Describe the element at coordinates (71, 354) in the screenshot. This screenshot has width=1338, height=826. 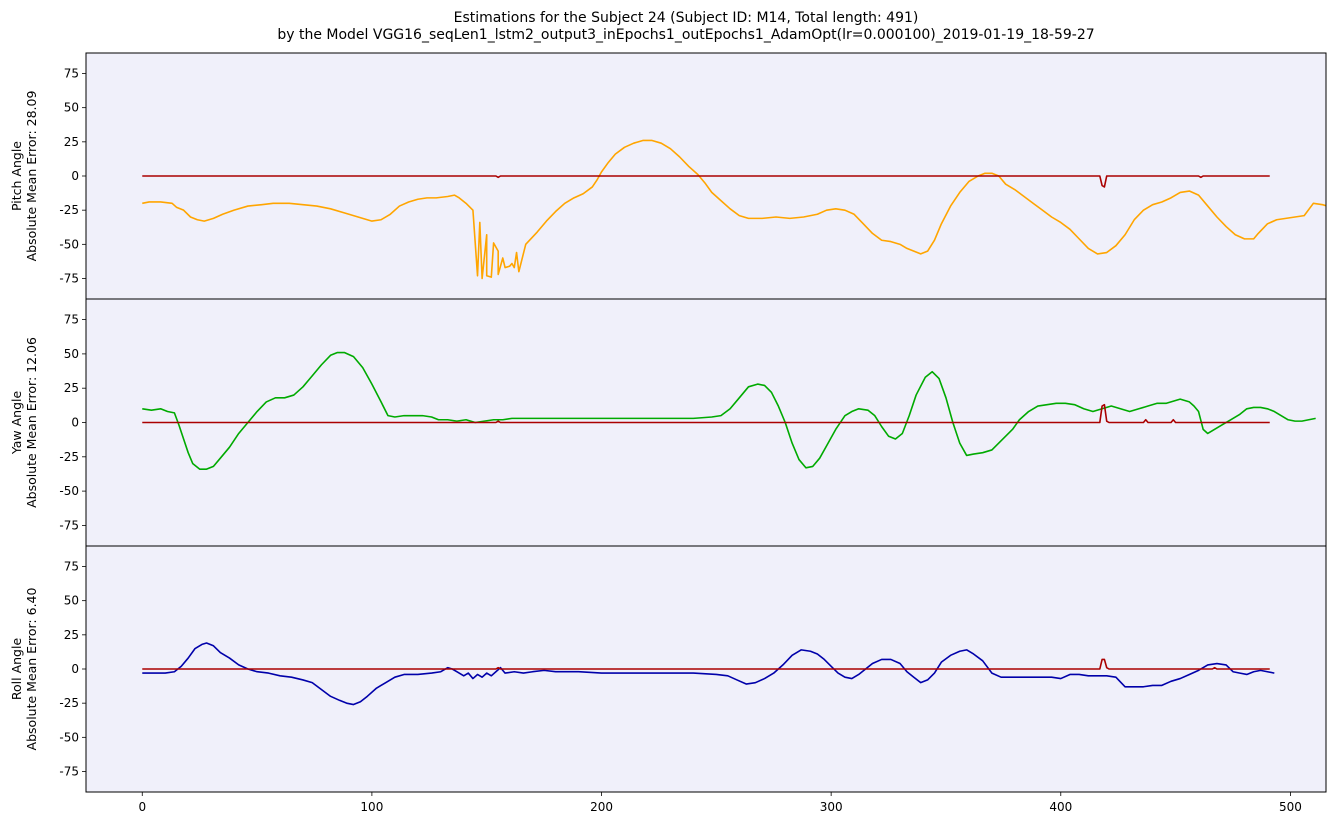
I see `yaw-ytick-label: 50` at that location.